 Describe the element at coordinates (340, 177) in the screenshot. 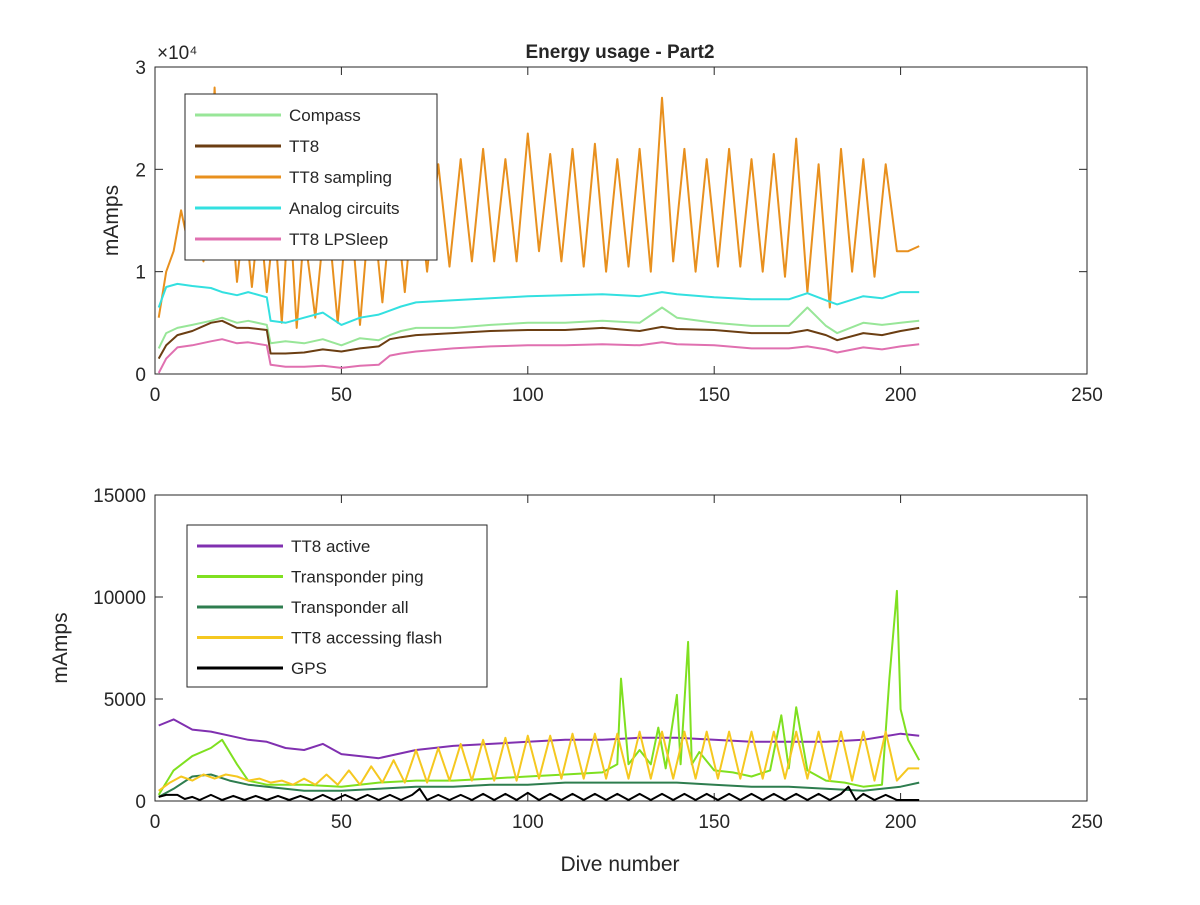

I see `legend-entry: TT8 sampling` at that location.